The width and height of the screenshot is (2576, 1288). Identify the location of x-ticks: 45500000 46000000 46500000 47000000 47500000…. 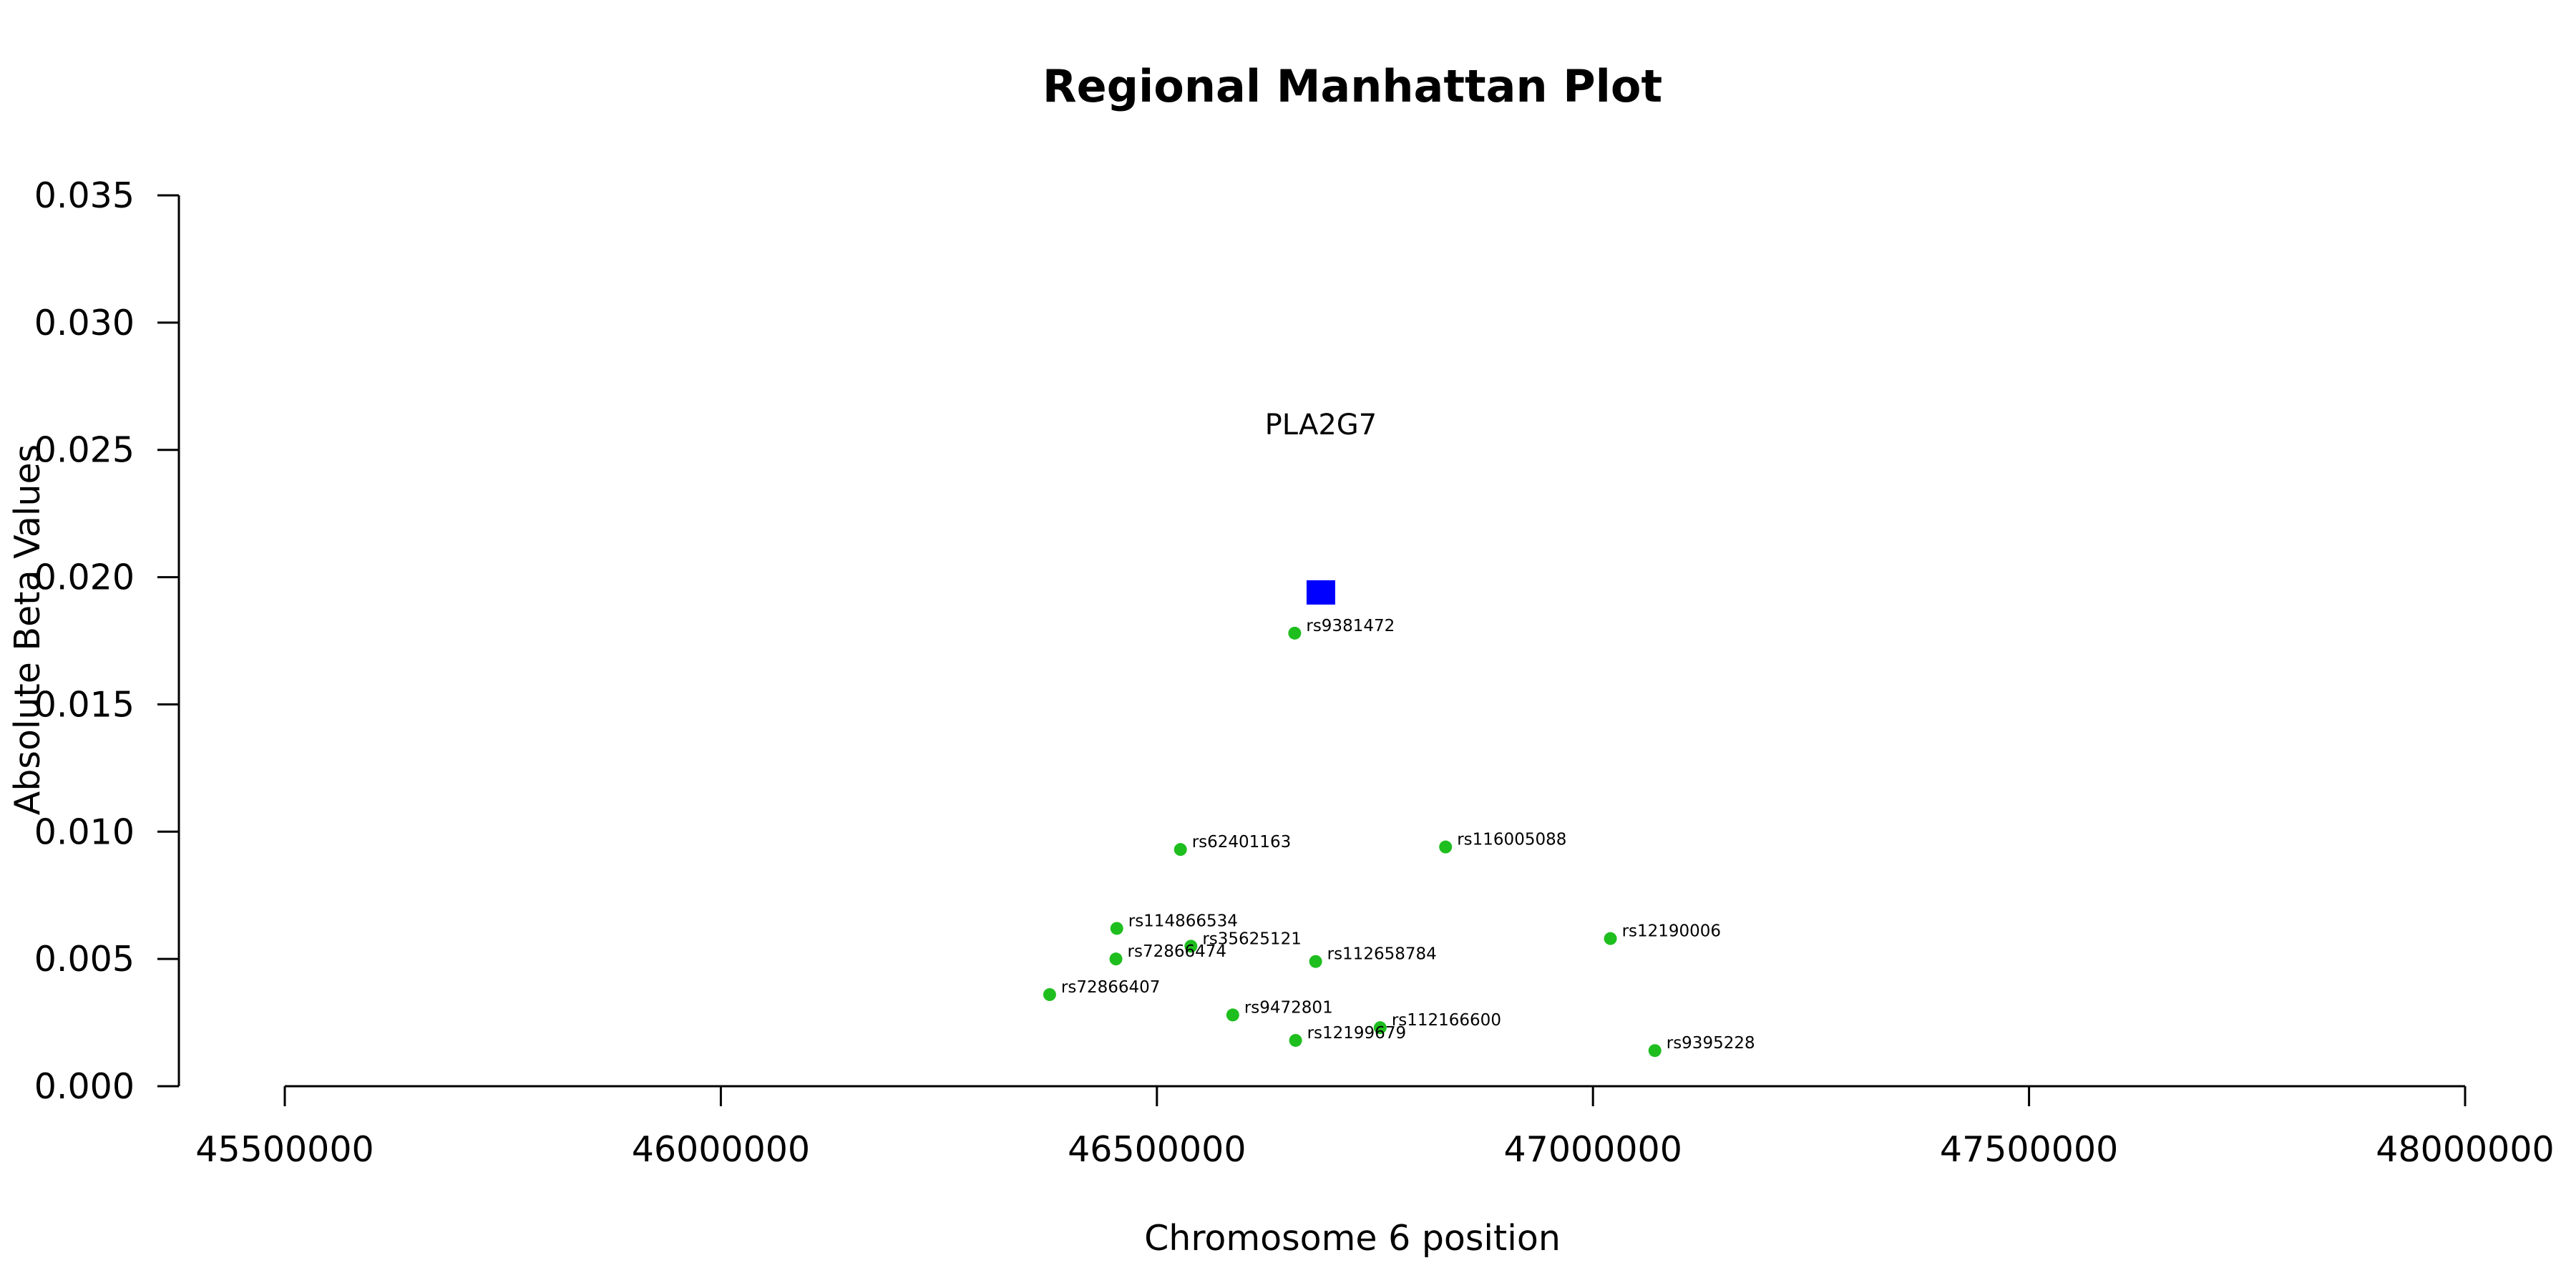
(1375, 1128).